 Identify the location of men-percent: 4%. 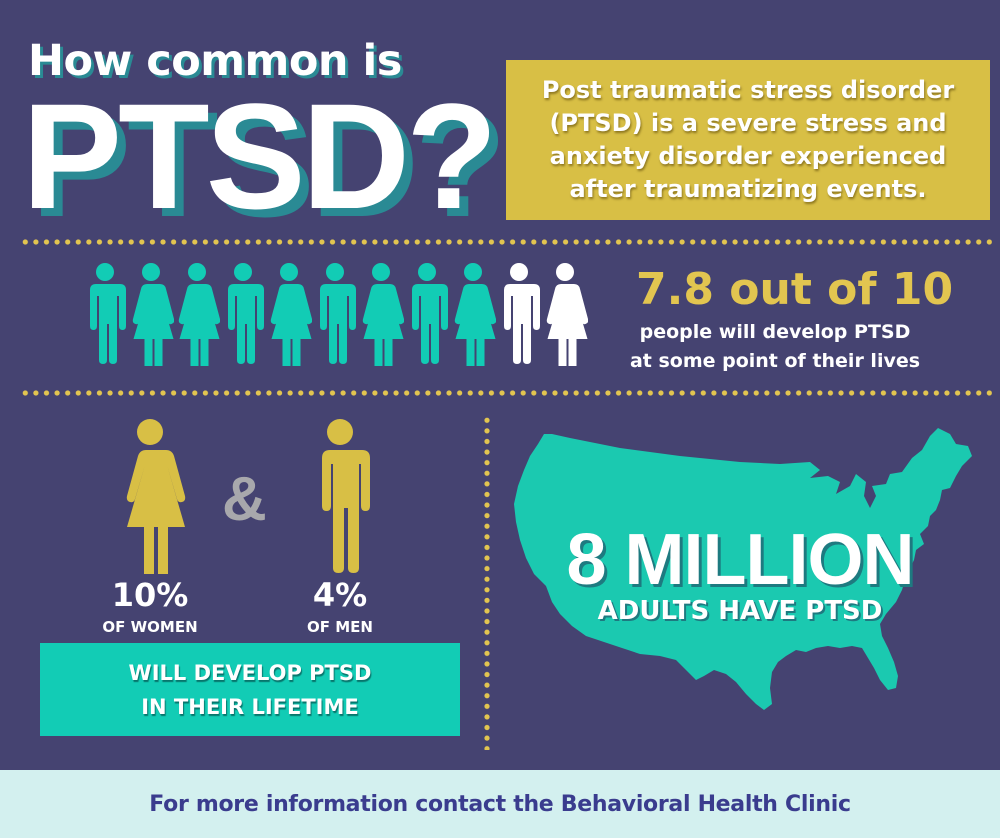
(340, 595).